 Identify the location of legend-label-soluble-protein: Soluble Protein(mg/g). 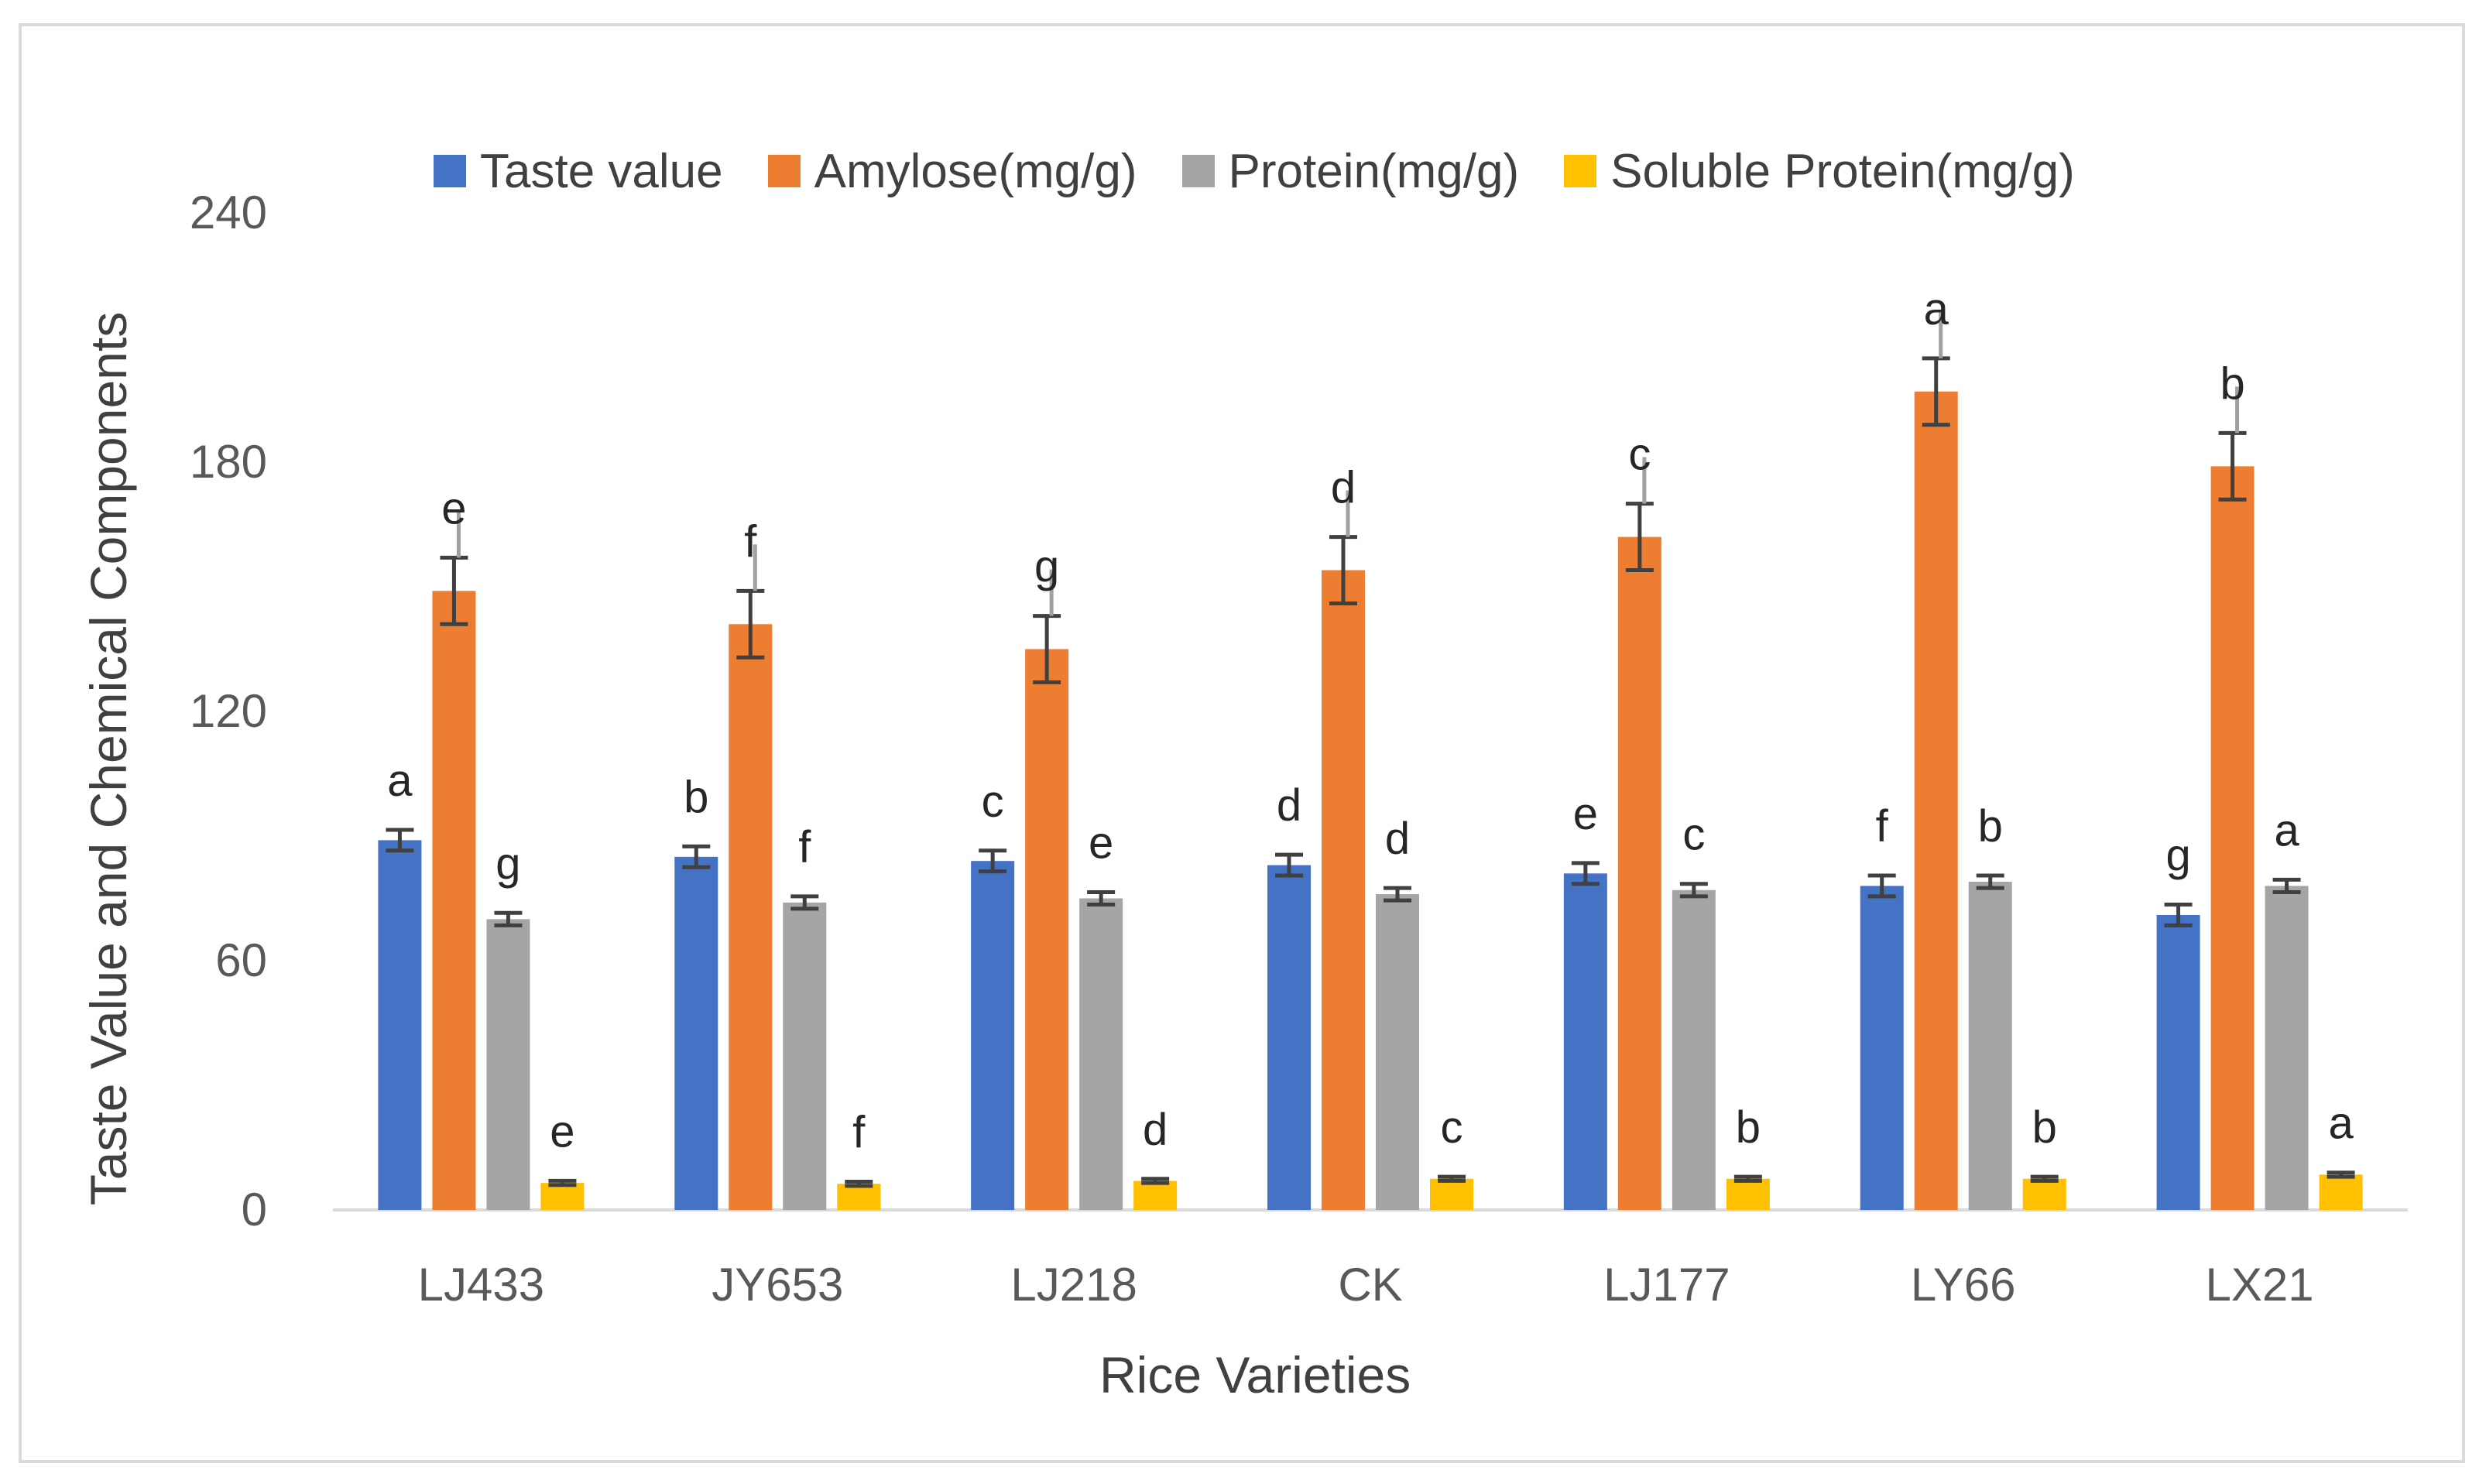
(1842, 171).